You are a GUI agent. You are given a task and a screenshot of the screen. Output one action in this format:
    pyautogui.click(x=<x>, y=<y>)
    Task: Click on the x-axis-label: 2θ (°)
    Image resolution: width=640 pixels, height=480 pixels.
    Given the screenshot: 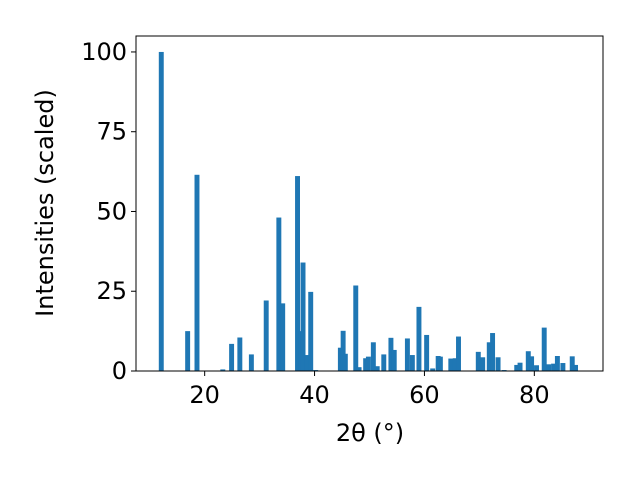 What is the action you would take?
    pyautogui.click(x=370, y=433)
    